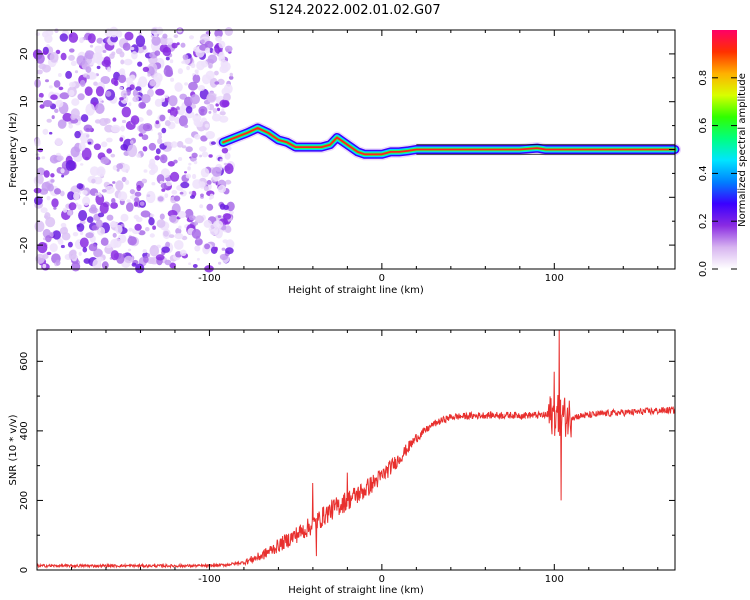 The width and height of the screenshot is (750, 600). Describe the element at coordinates (13, 449) in the screenshot. I see `snr-ylabel: SNR (10 * v/v)` at that location.